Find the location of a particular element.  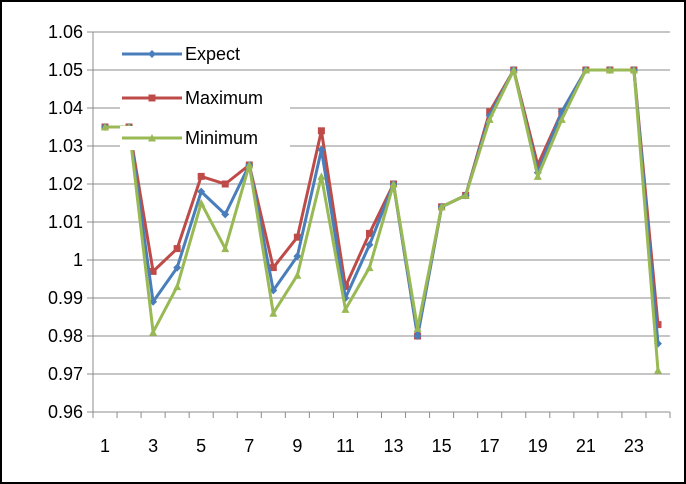

y-tick-label: 0.96 is located at coordinates (65, 412).